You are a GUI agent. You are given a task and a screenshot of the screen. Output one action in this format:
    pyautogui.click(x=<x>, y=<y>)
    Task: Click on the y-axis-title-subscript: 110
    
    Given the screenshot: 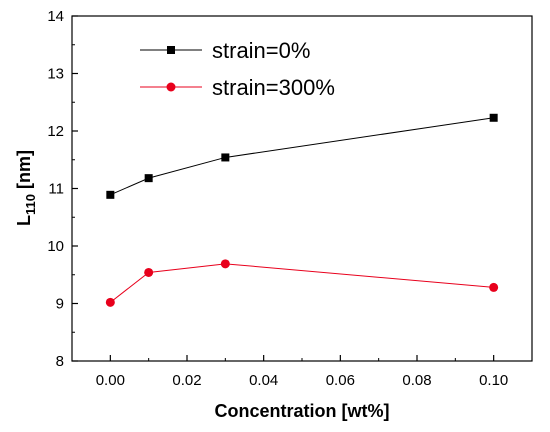 What is the action you would take?
    pyautogui.click(x=30, y=204)
    